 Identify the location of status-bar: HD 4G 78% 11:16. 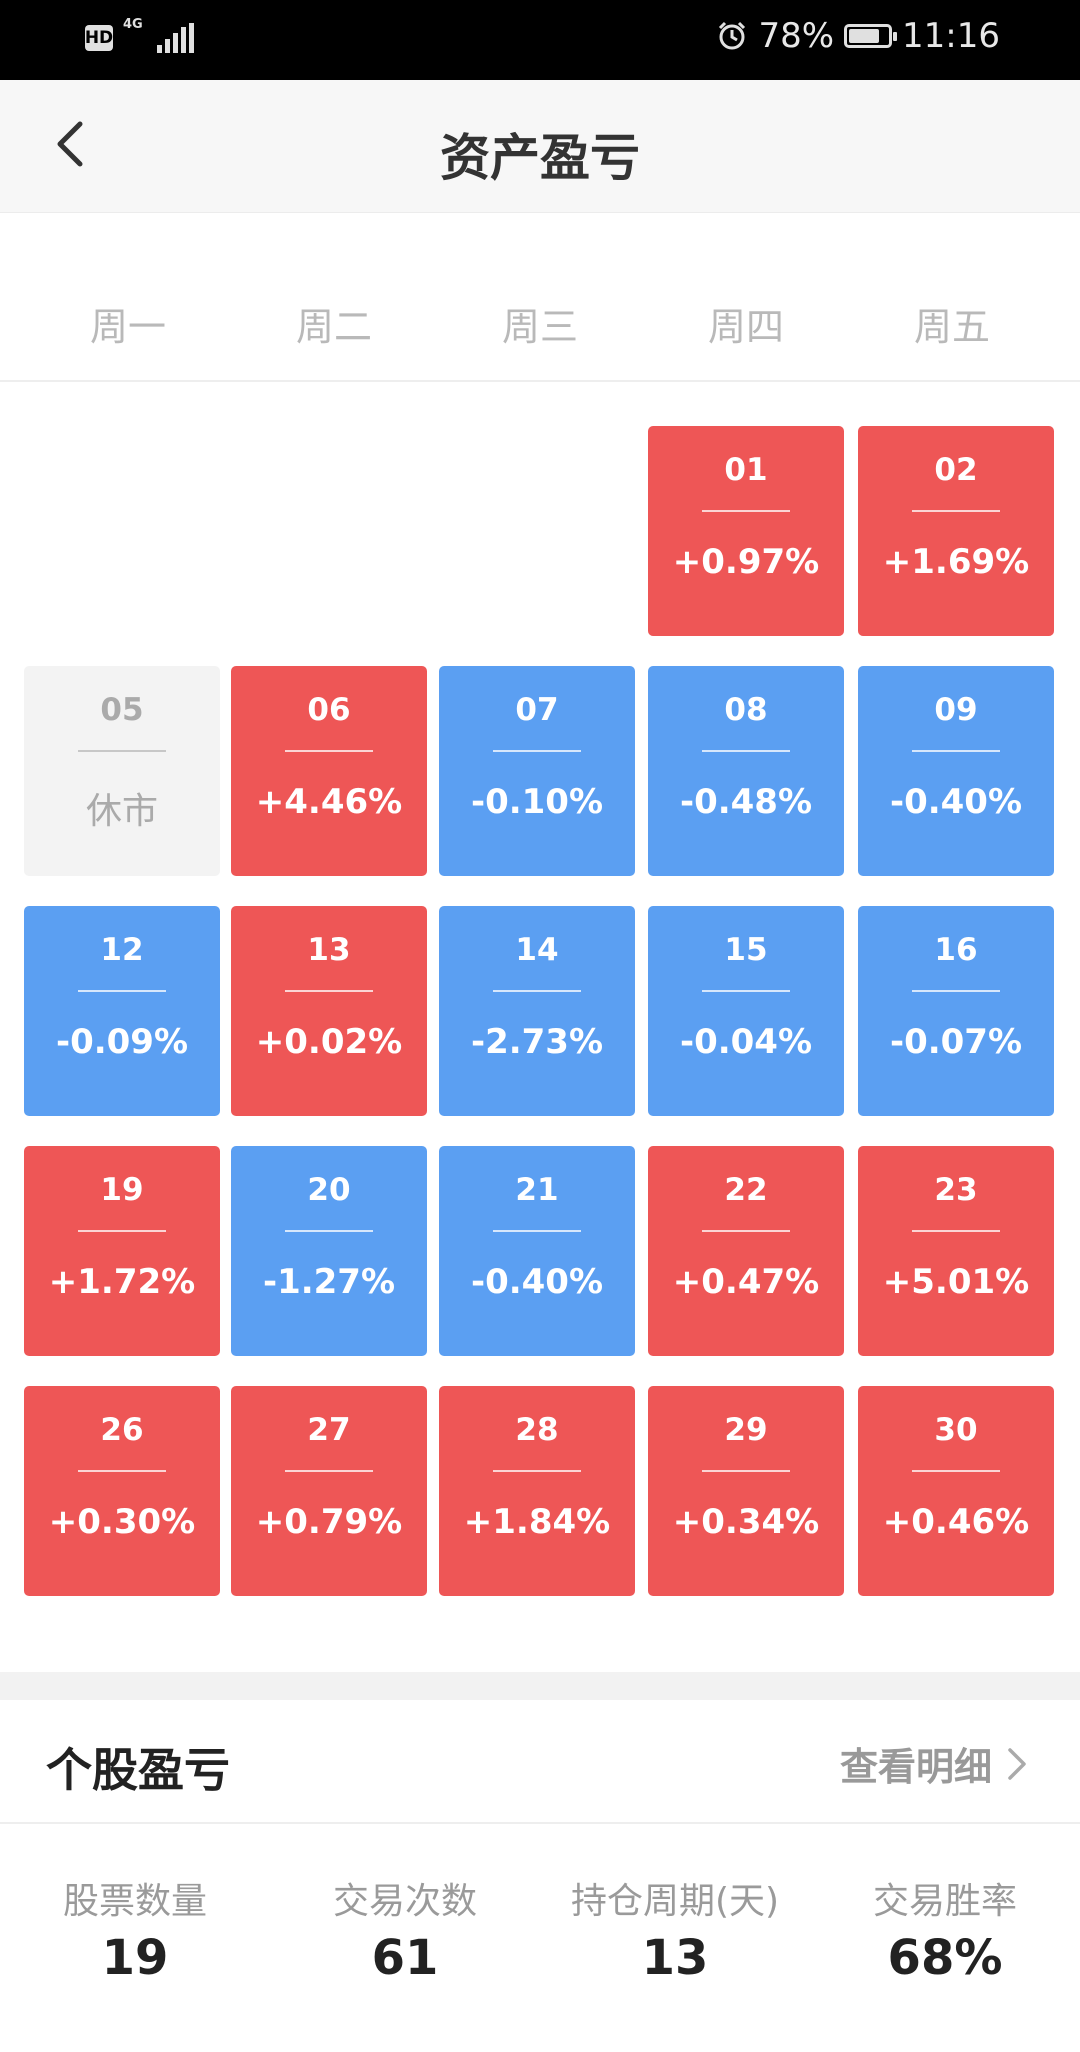
(540, 40).